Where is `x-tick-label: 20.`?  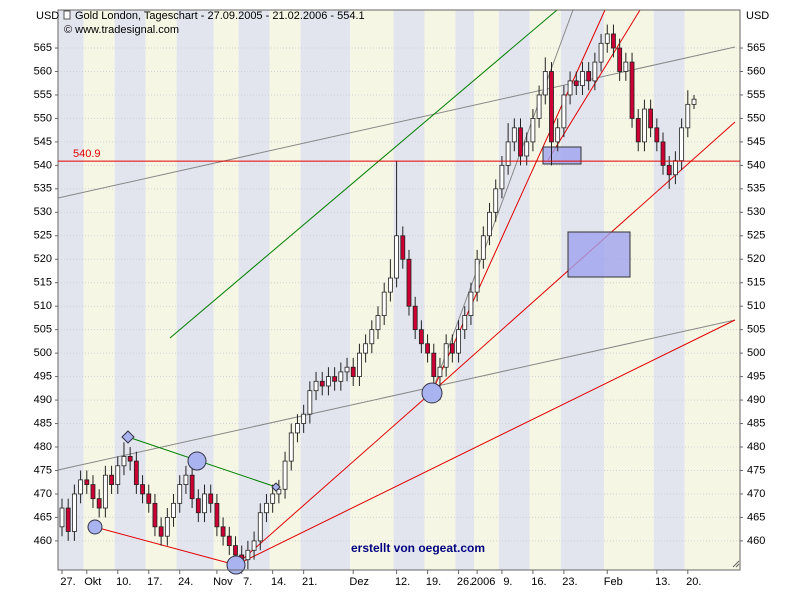
x-tick-label: 20. is located at coordinates (693, 582).